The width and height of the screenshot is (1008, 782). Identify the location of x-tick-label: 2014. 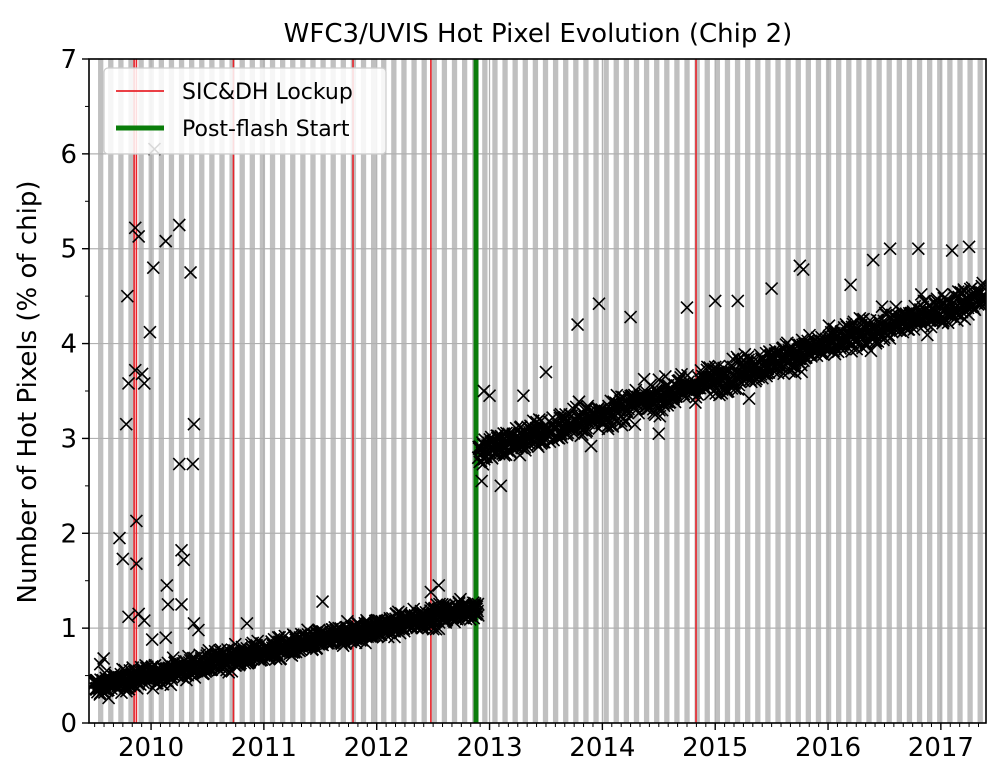
(602, 748).